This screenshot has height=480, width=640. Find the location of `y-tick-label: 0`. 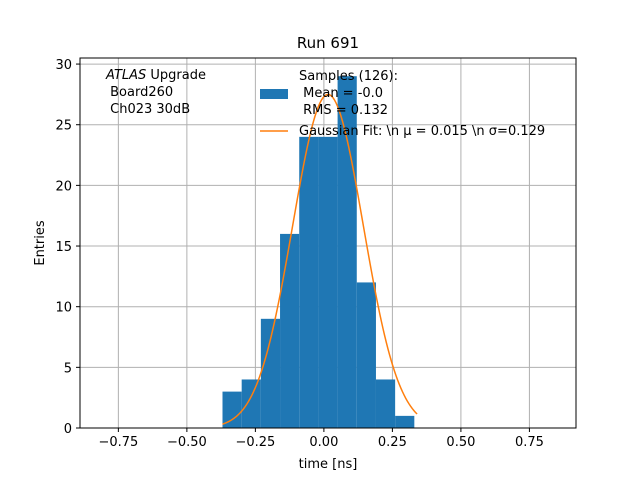

y-tick-label: 0 is located at coordinates (68, 429).